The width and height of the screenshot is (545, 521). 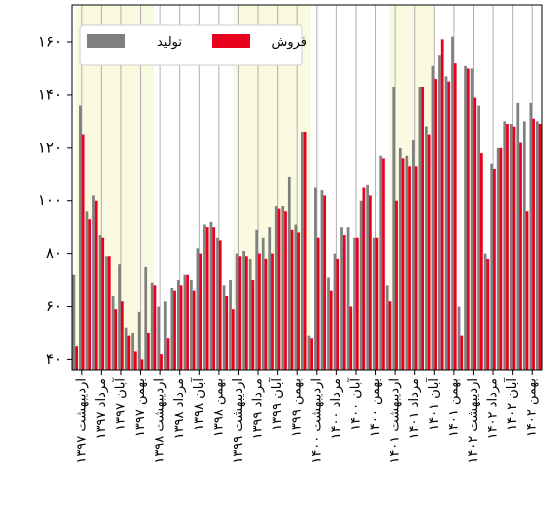 What do you see at coordinates (532, 407) in the screenshot?
I see `x-tick-label: بهمن ۱۴۰۲` at bounding box center [532, 407].